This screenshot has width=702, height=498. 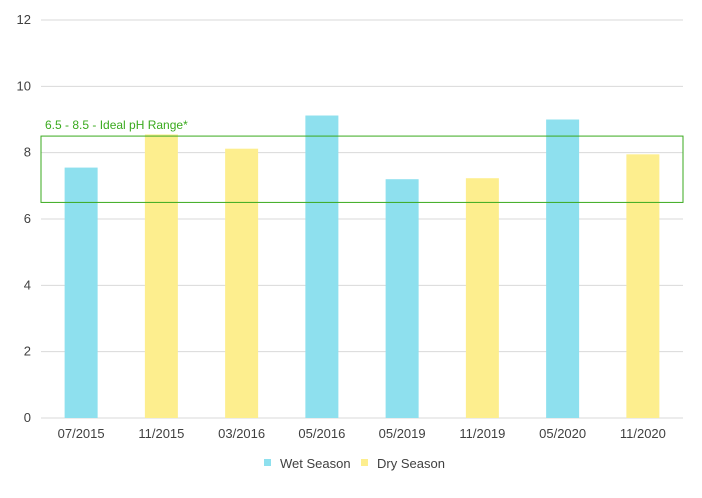 I want to click on bar-03-2016, so click(x=242, y=283).